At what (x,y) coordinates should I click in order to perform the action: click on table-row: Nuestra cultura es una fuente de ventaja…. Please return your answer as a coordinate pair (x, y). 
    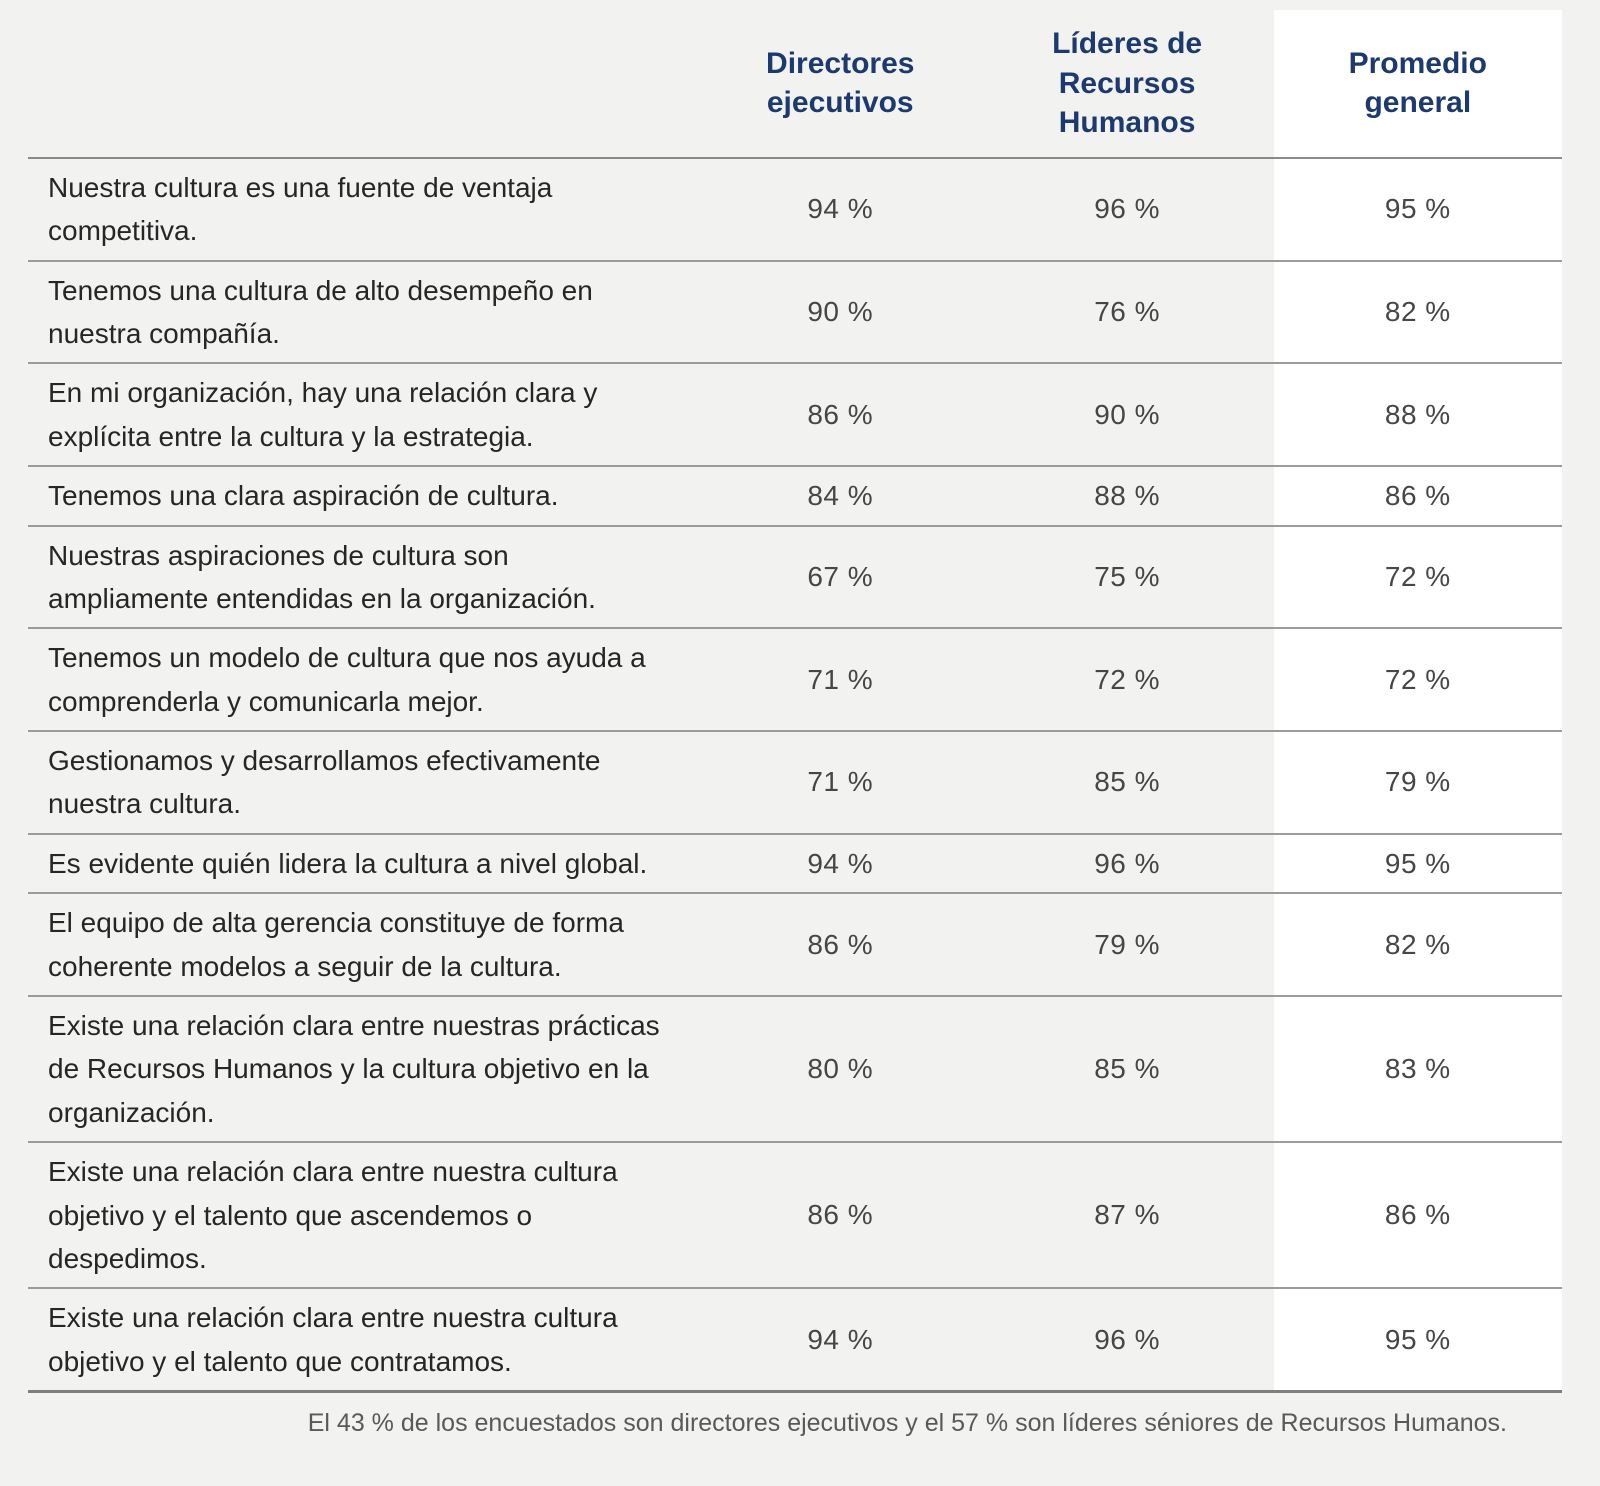
    Looking at the image, I should click on (795, 209).